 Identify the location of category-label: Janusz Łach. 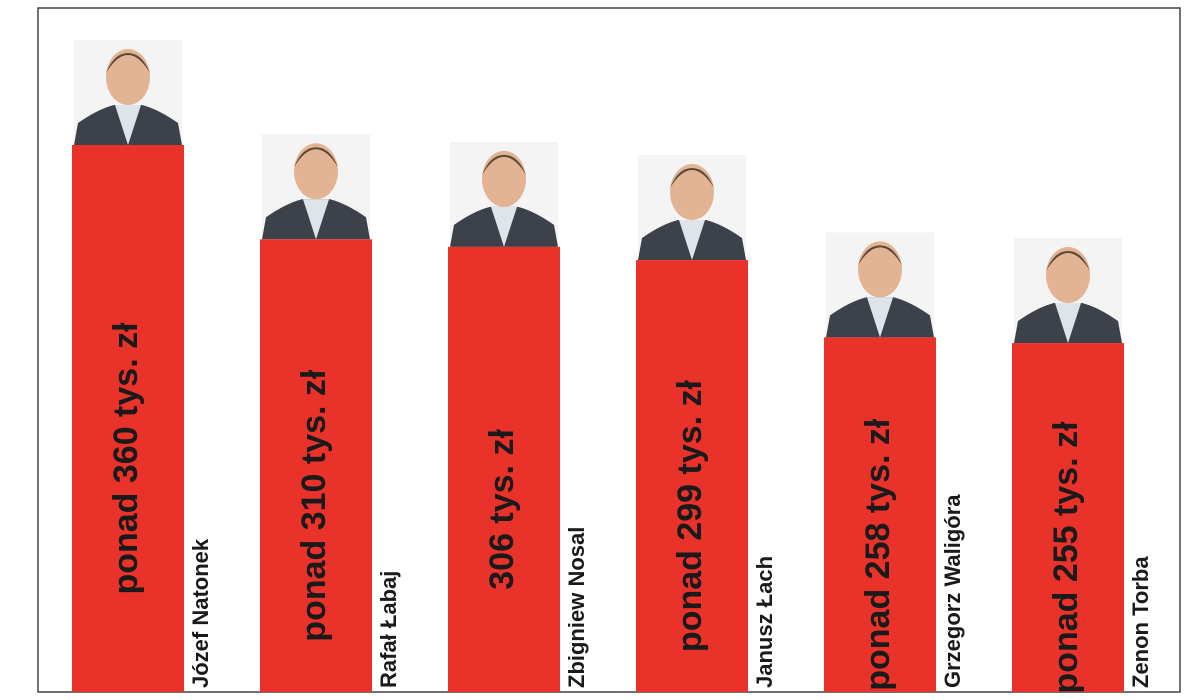
(764, 622).